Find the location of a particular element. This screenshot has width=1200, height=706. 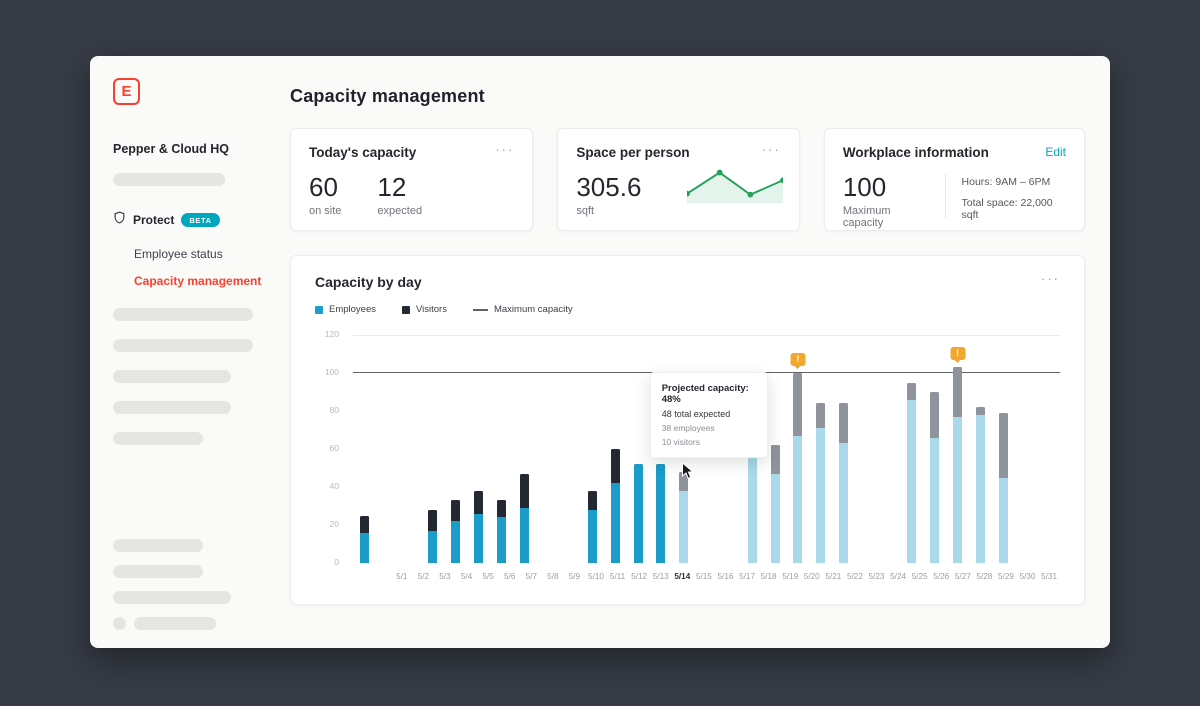

bar-column-5/27: ! is located at coordinates (957, 449).